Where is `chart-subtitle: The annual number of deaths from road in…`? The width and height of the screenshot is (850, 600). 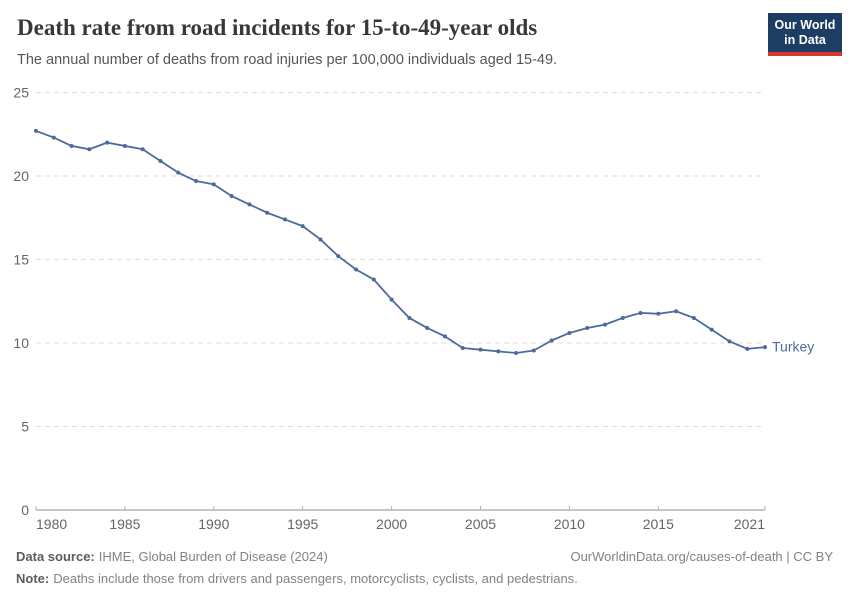
chart-subtitle: The annual number of deaths from road in… is located at coordinates (287, 59).